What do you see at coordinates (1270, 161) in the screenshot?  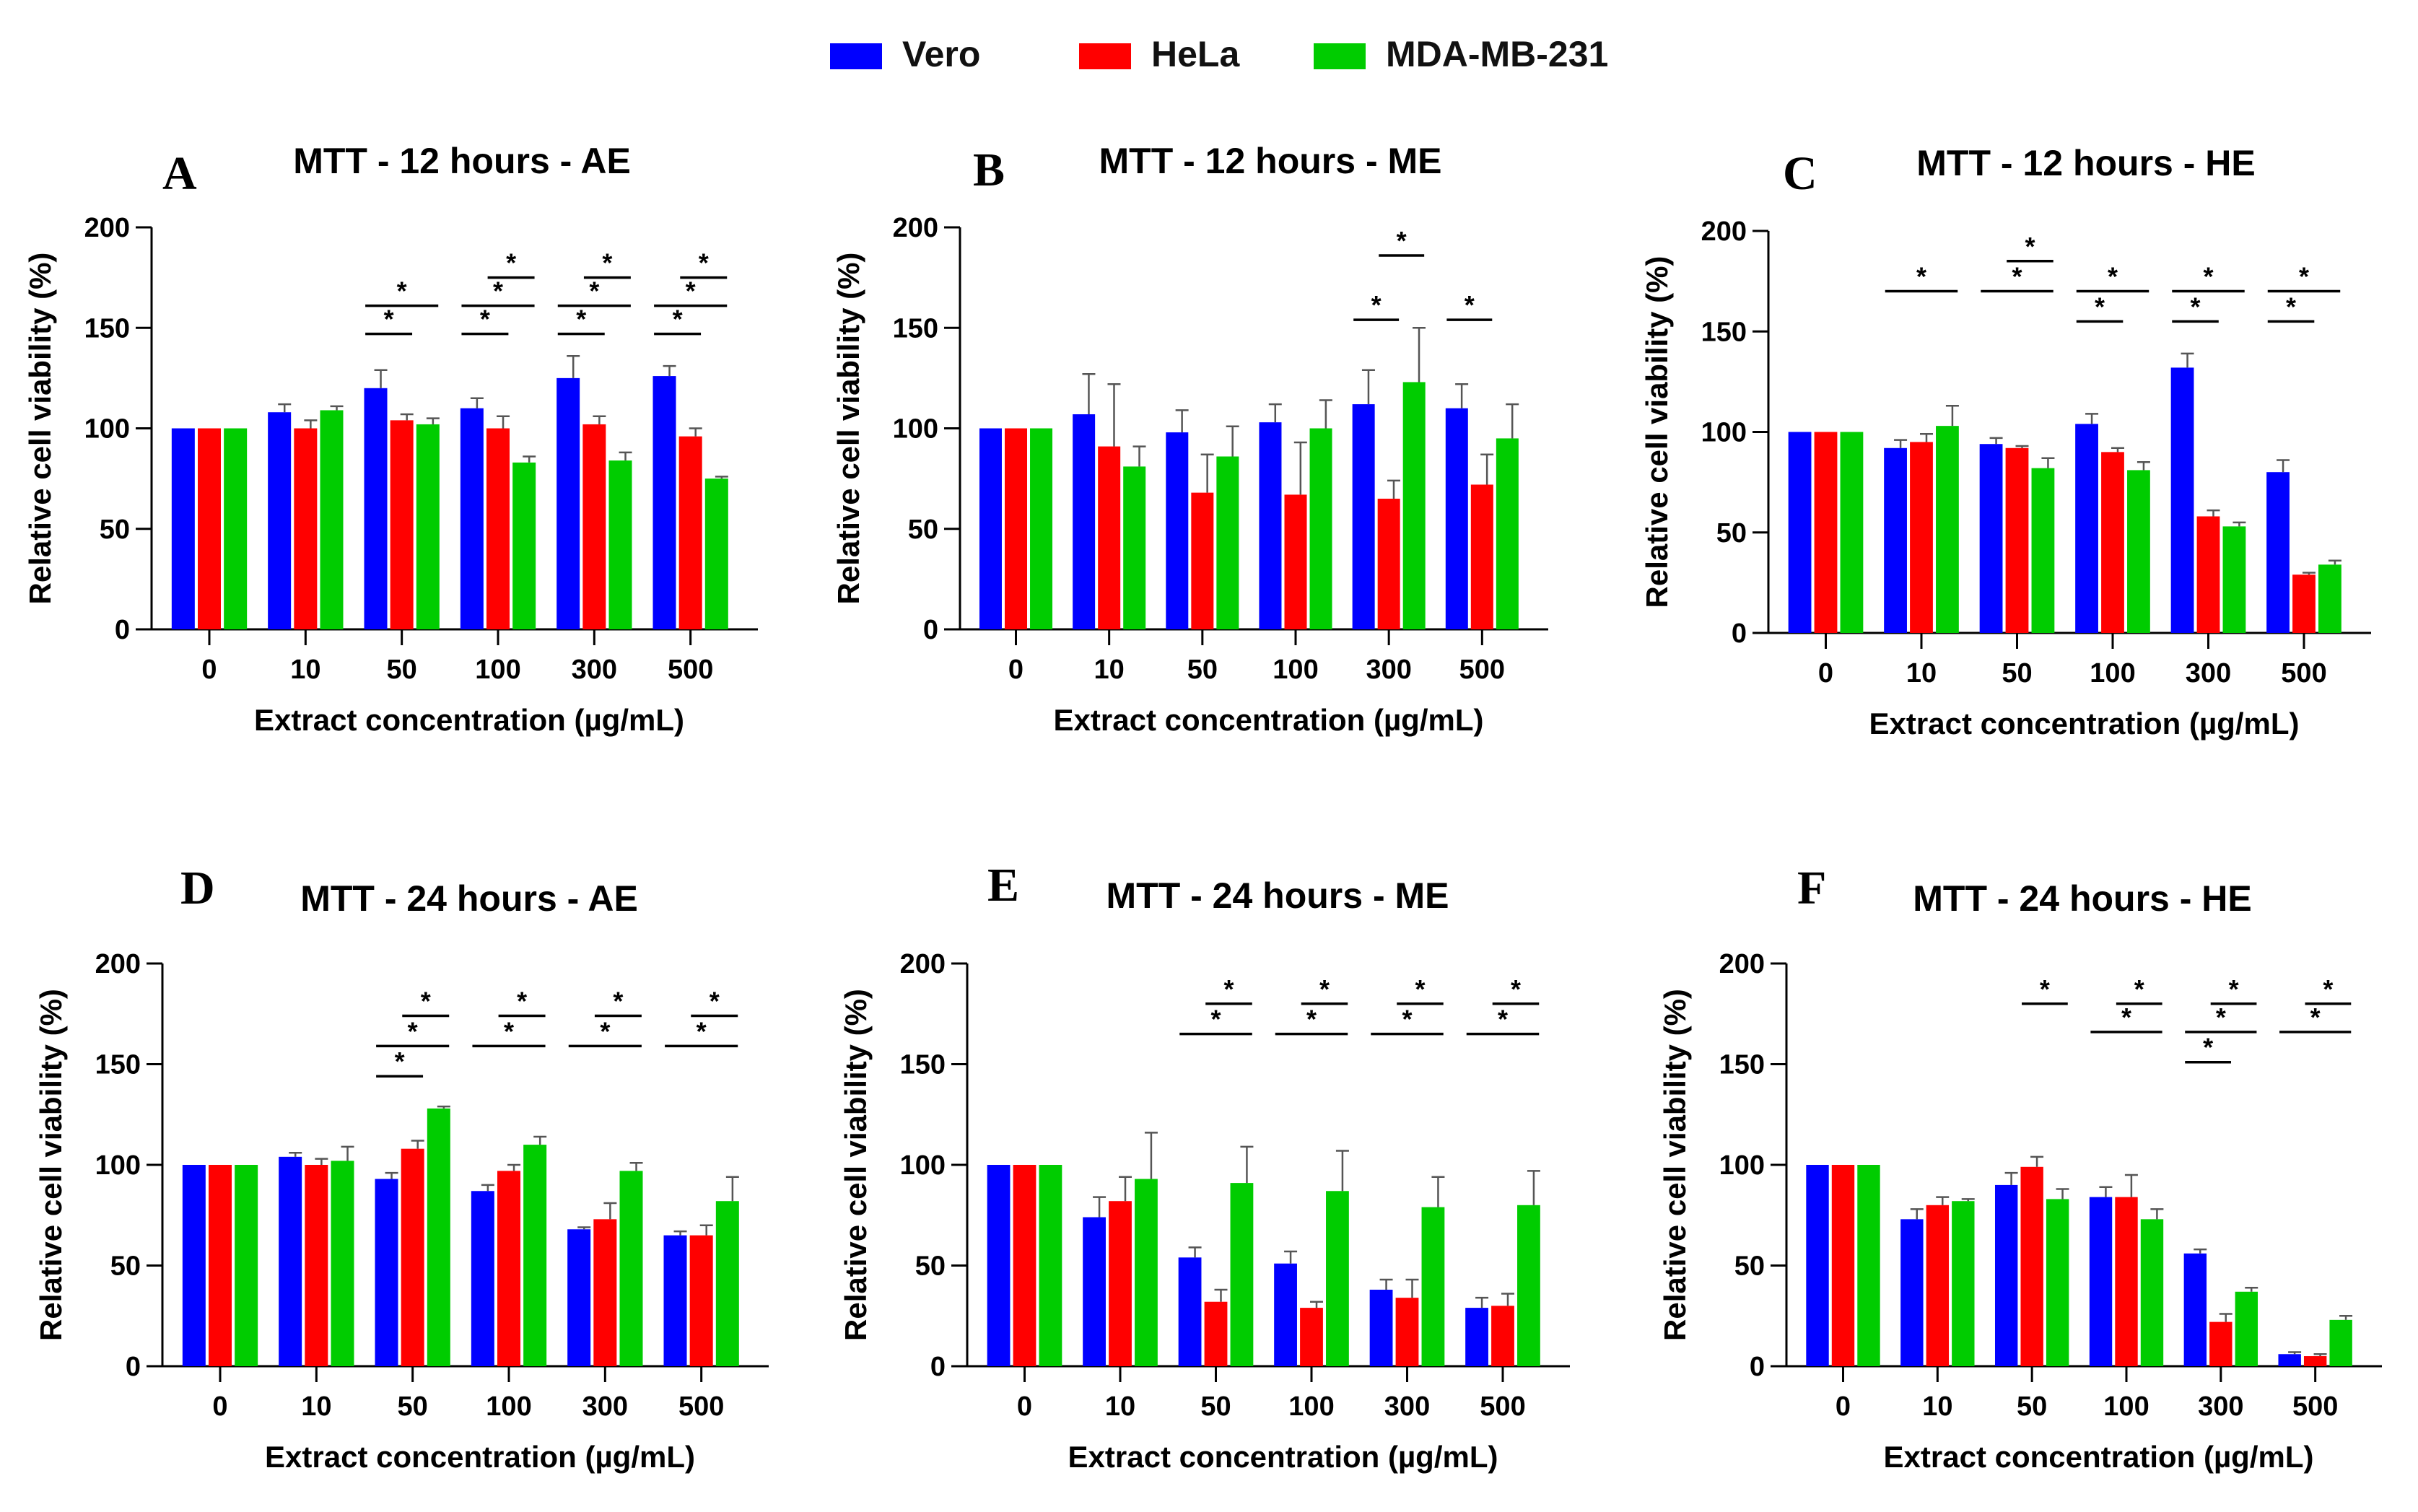 I see `chart-title: MTT - 12 hours - ME` at bounding box center [1270, 161].